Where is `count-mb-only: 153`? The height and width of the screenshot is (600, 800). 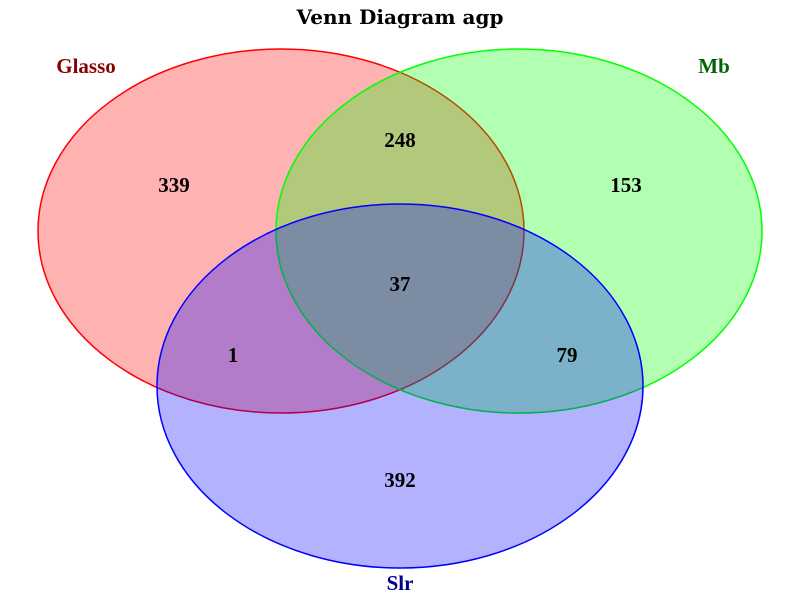
count-mb-only: 153 is located at coordinates (626, 185).